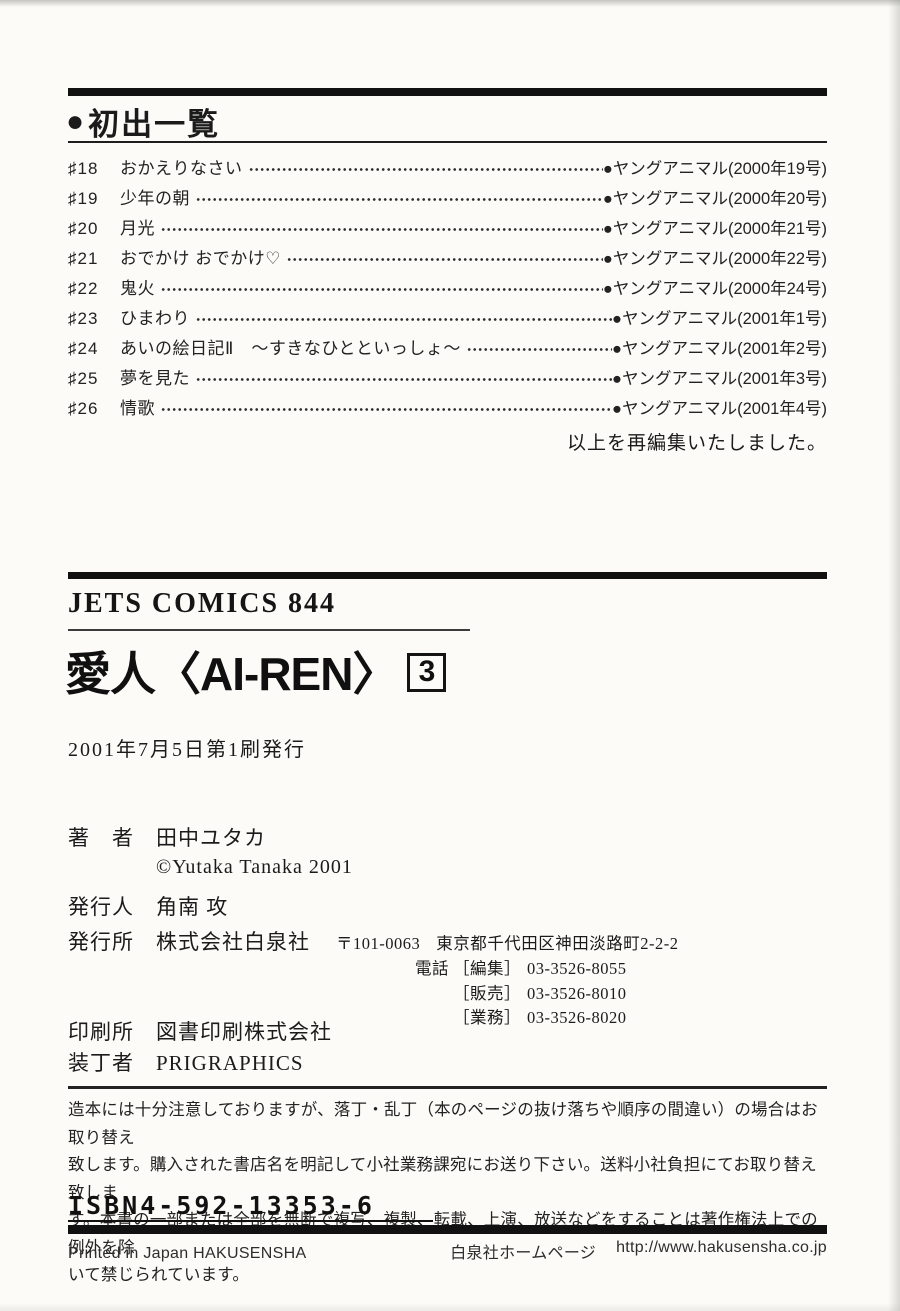 The image size is (900, 1311). What do you see at coordinates (721, 1247) in the screenshot?
I see `homepage-url: http://www.hakusensha.co.jp` at bounding box center [721, 1247].